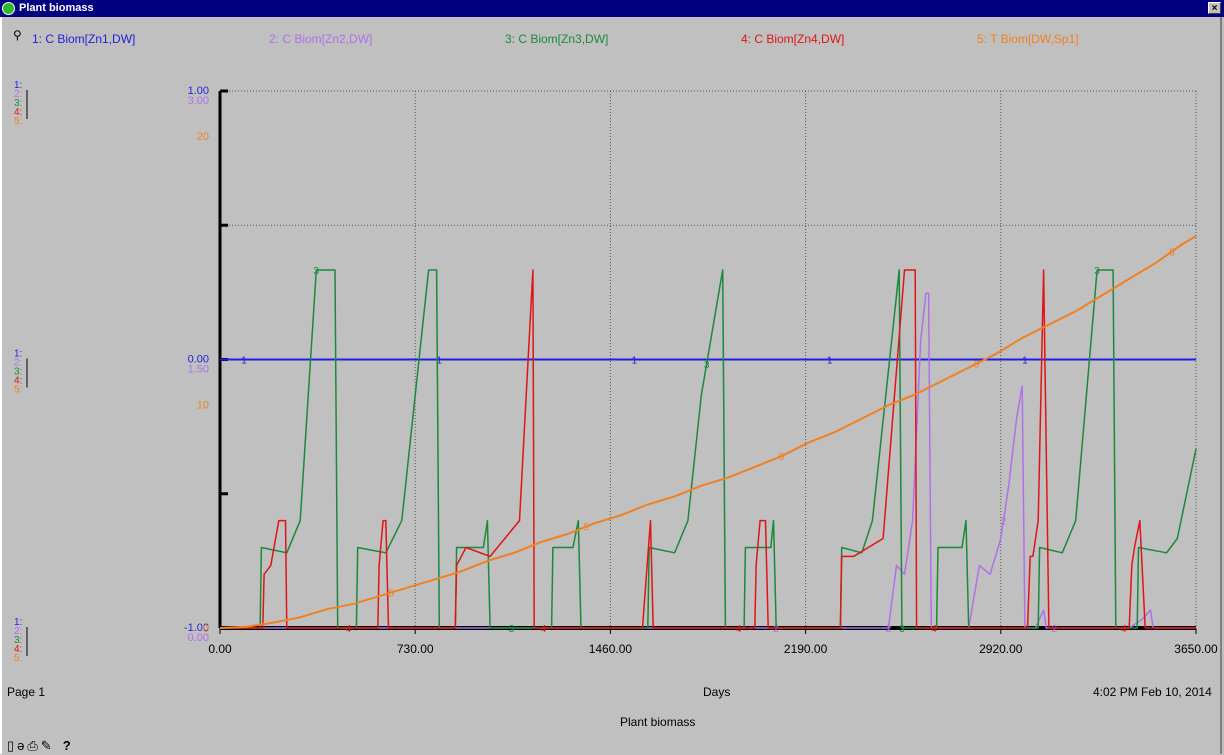 The image size is (1224, 755). I want to click on x-axis-label: Days, so click(717, 692).